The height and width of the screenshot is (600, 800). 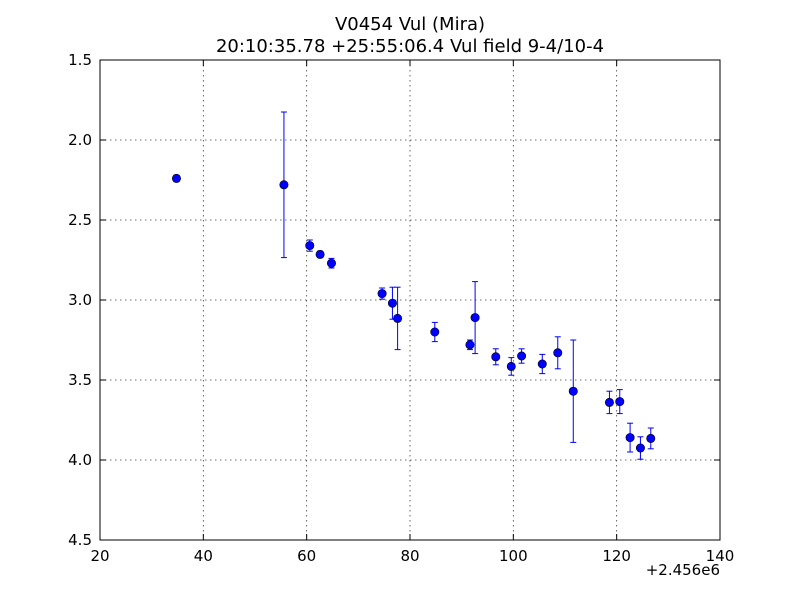 I want to click on y-tick-label: 2.5, so click(x=80, y=220).